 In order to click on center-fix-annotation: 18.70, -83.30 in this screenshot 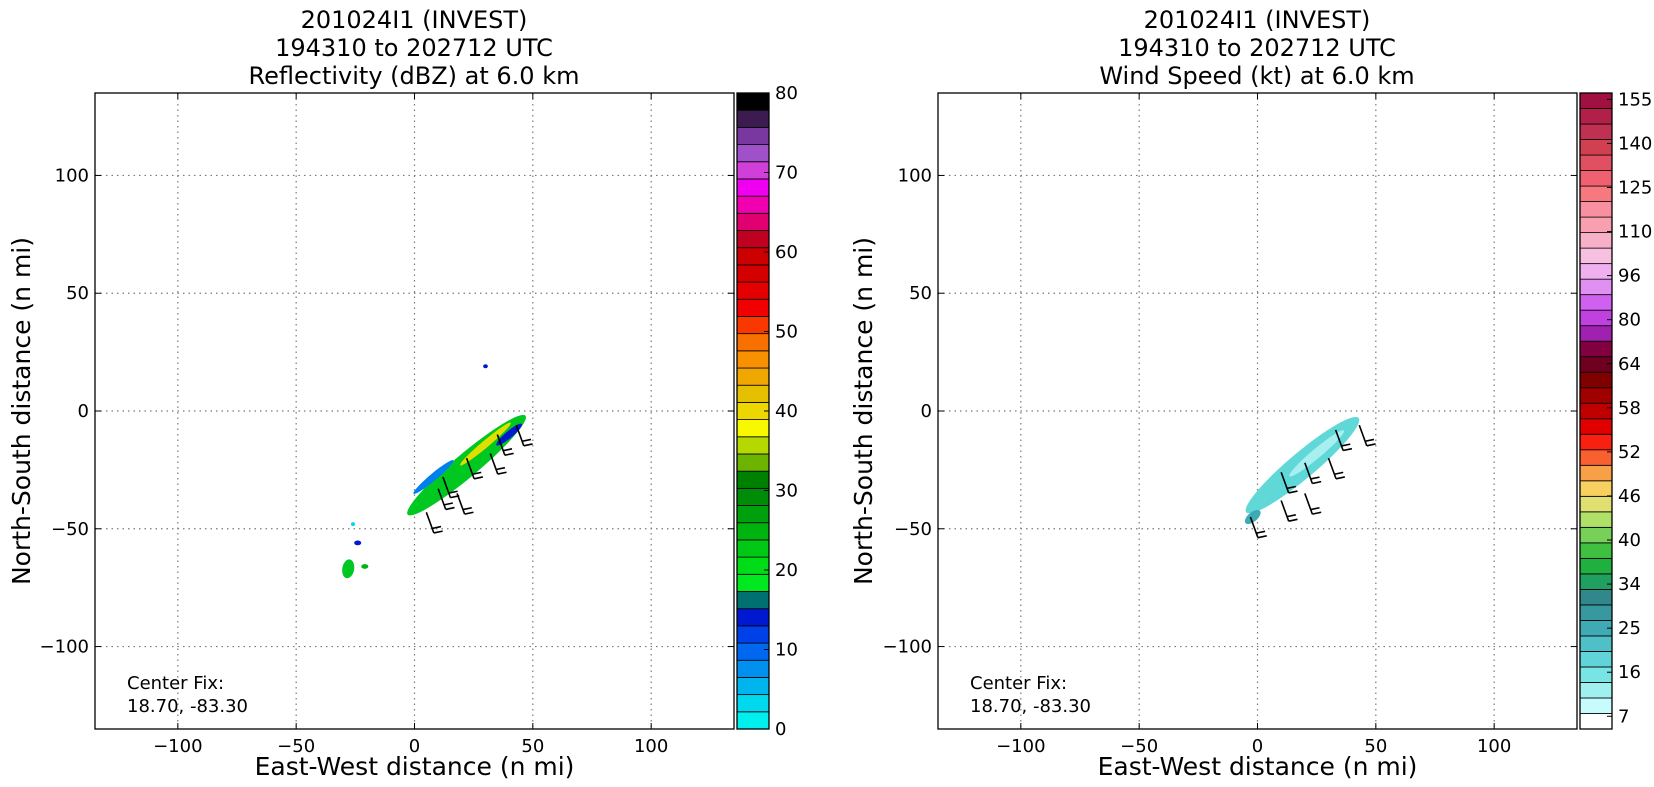, I will do `click(1030, 706)`.